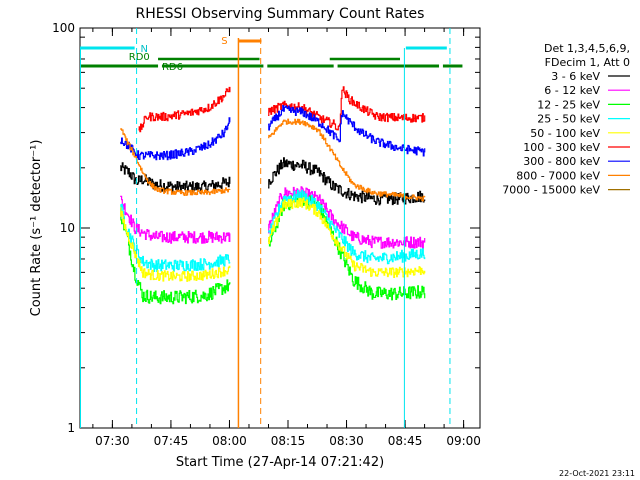 This screenshot has width=640, height=480. What do you see at coordinates (171, 441) in the screenshot?
I see `x-tick-label: 07:45` at bounding box center [171, 441].